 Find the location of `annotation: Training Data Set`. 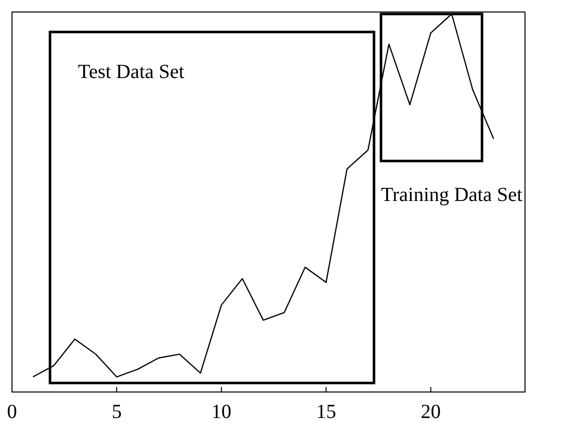

annotation: Training Data Set is located at coordinates (452, 195).